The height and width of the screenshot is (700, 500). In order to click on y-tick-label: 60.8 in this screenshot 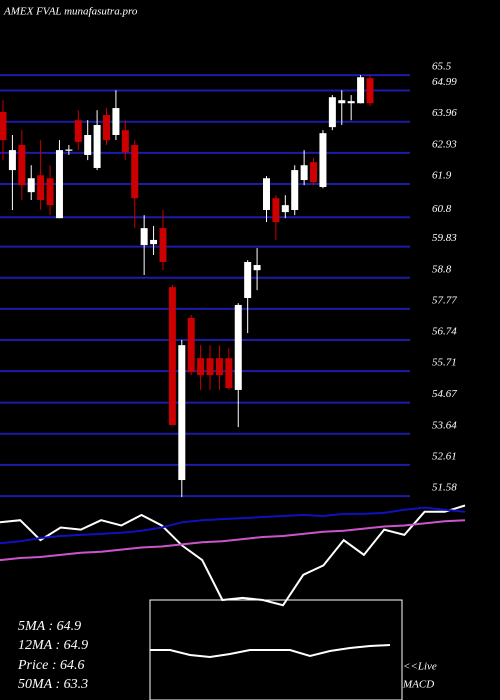, I will do `click(442, 209)`.